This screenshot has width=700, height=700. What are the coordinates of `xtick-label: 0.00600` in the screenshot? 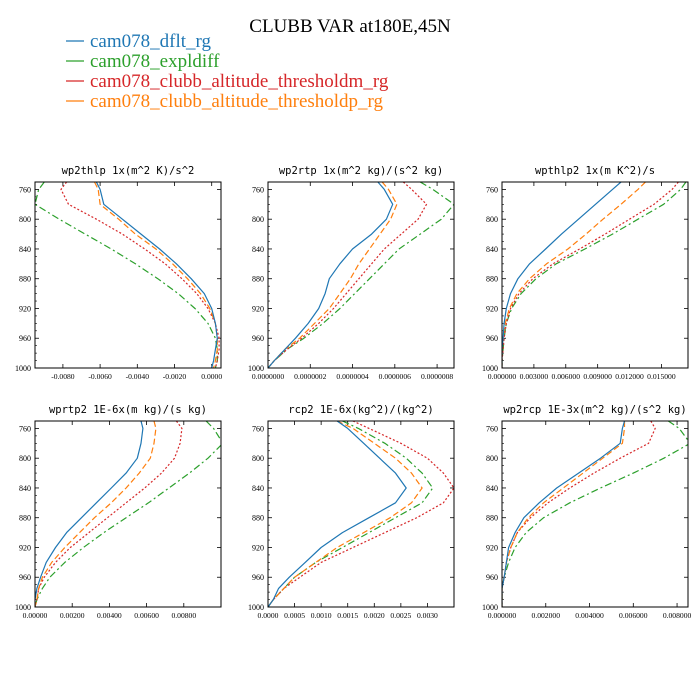 It's located at (146, 615).